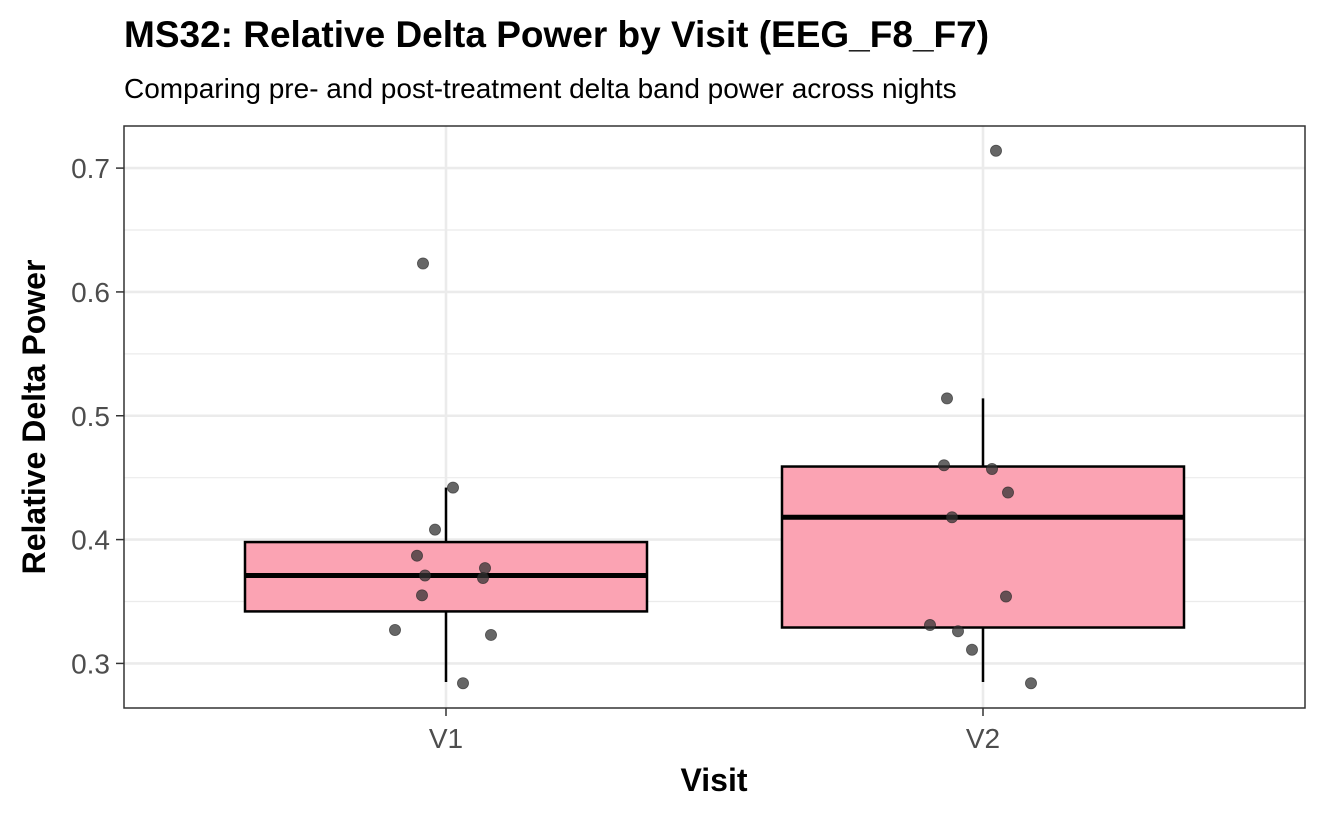  I want to click on y-tick-label: 0.5, so click(90, 416).